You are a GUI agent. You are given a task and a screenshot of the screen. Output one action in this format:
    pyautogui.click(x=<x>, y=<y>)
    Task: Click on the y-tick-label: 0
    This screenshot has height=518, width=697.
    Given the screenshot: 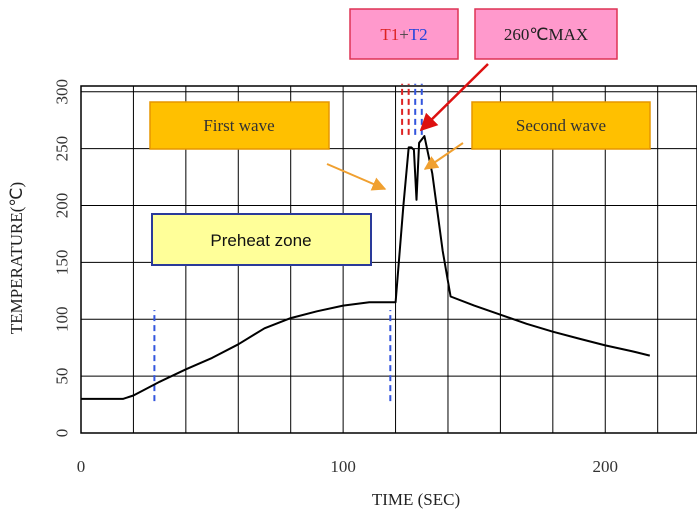 What is the action you would take?
    pyautogui.click(x=62, y=433)
    